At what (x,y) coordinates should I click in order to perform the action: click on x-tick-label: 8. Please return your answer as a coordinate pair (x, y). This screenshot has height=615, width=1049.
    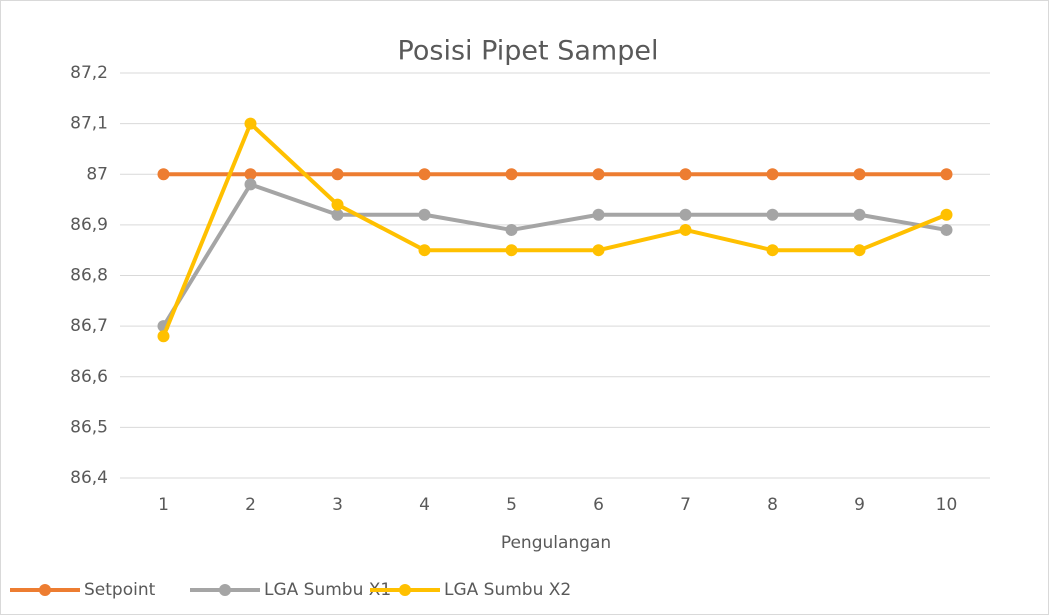
    Looking at the image, I should click on (772, 505).